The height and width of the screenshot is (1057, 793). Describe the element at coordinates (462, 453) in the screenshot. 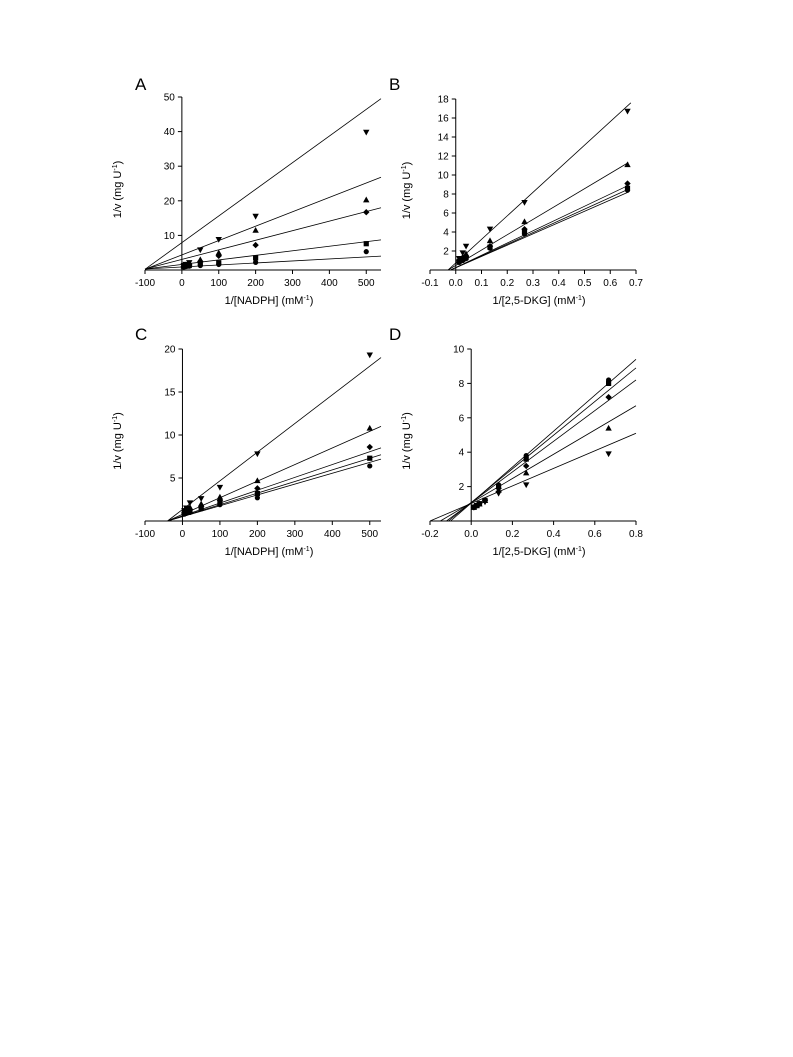

I see `y-tick-label: 4` at that location.